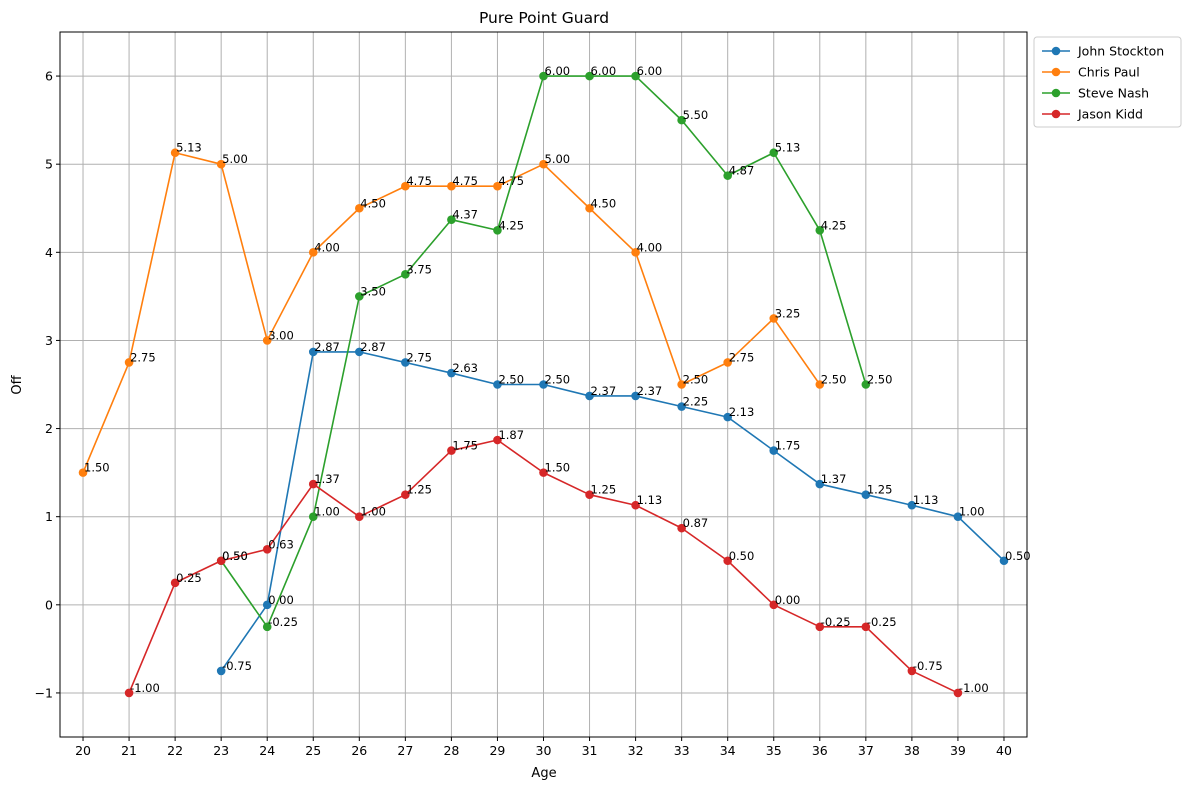 This screenshot has width=1189, height=790. Describe the element at coordinates (834, 225) in the screenshot. I see `data-label-steve-nash: 4.25` at that location.